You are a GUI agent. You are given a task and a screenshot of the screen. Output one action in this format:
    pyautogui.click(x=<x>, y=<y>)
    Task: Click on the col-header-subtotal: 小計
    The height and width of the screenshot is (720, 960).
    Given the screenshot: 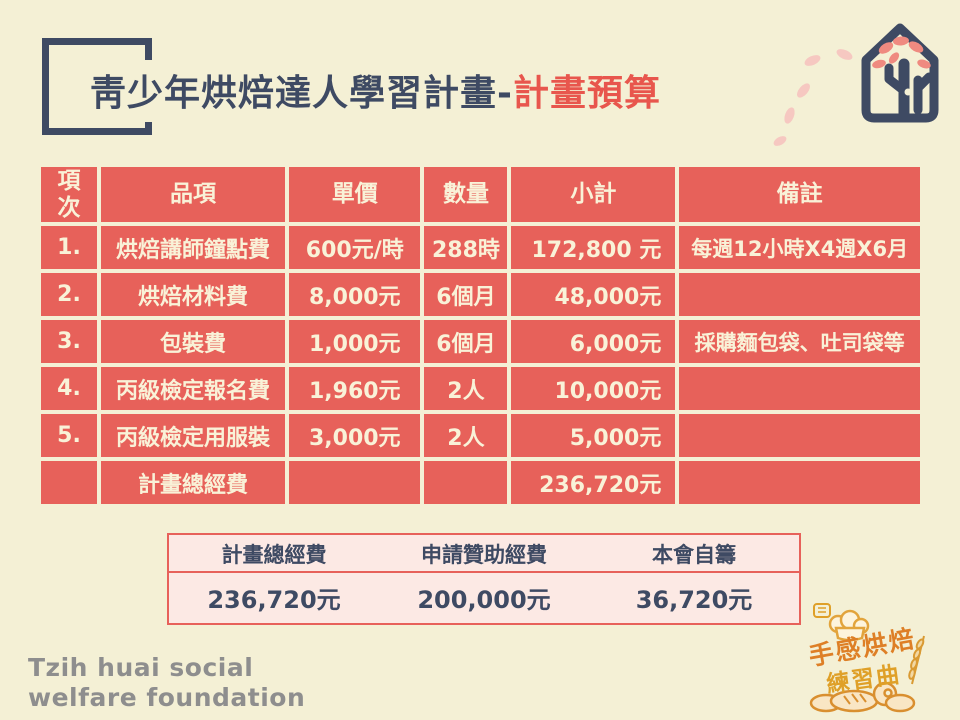 What is the action you would take?
    pyautogui.click(x=593, y=195)
    